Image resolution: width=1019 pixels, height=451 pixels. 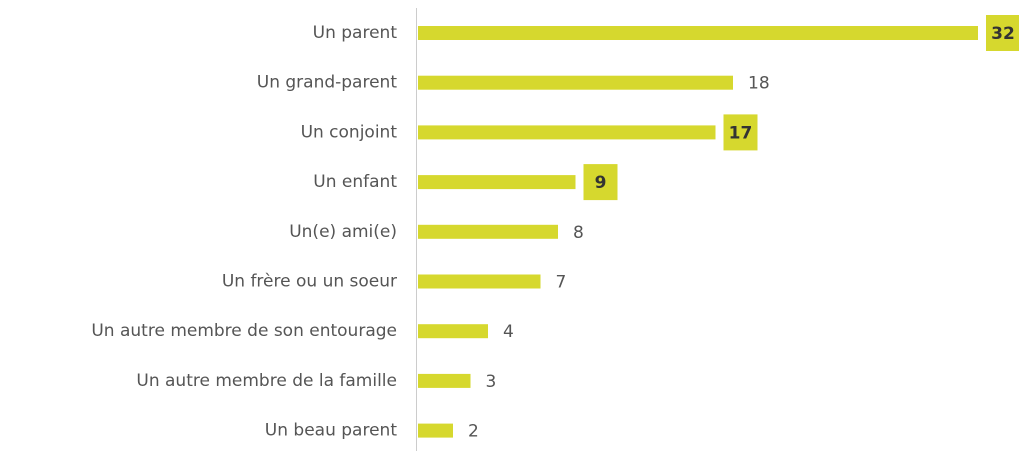 What do you see at coordinates (343, 232) in the screenshot?
I see `category-label: Un(e) ami(e)` at bounding box center [343, 232].